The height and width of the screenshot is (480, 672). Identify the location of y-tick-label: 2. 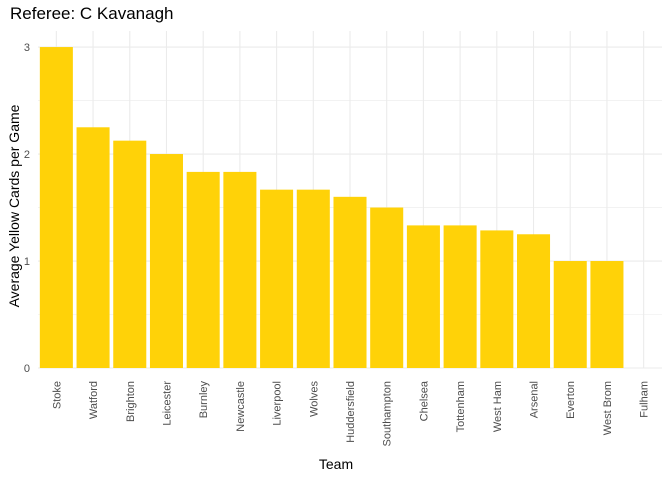
(27, 155).